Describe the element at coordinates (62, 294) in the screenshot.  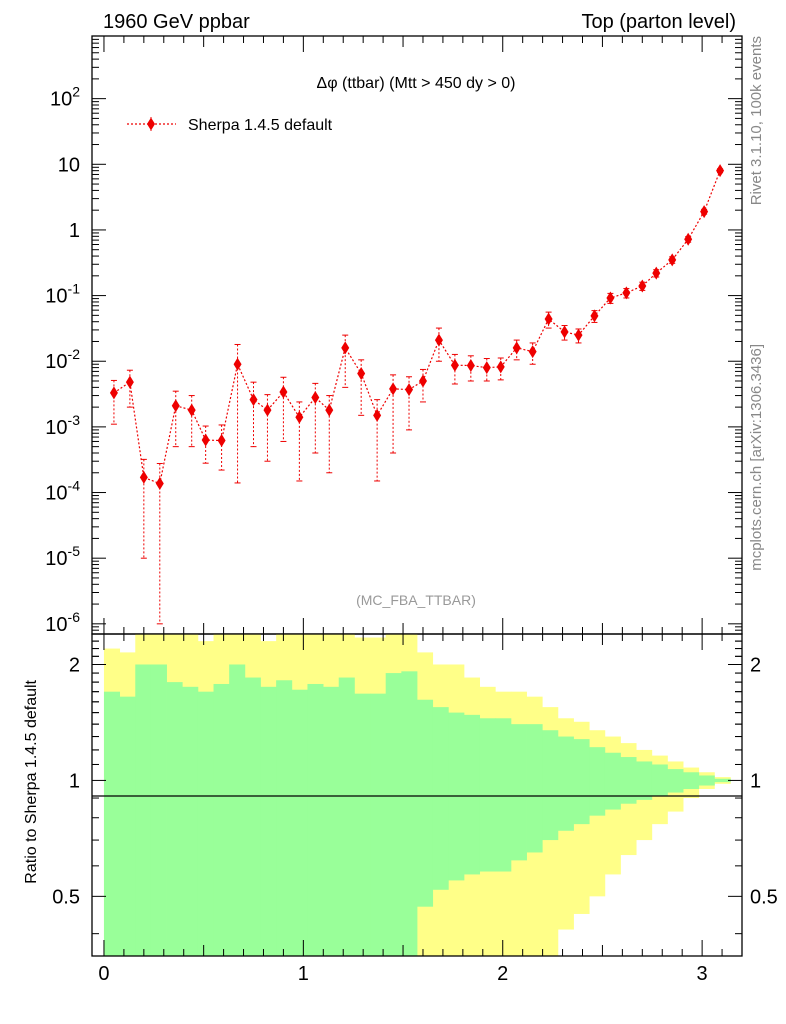
I see `y-tick-label: 10⁻¹` at that location.